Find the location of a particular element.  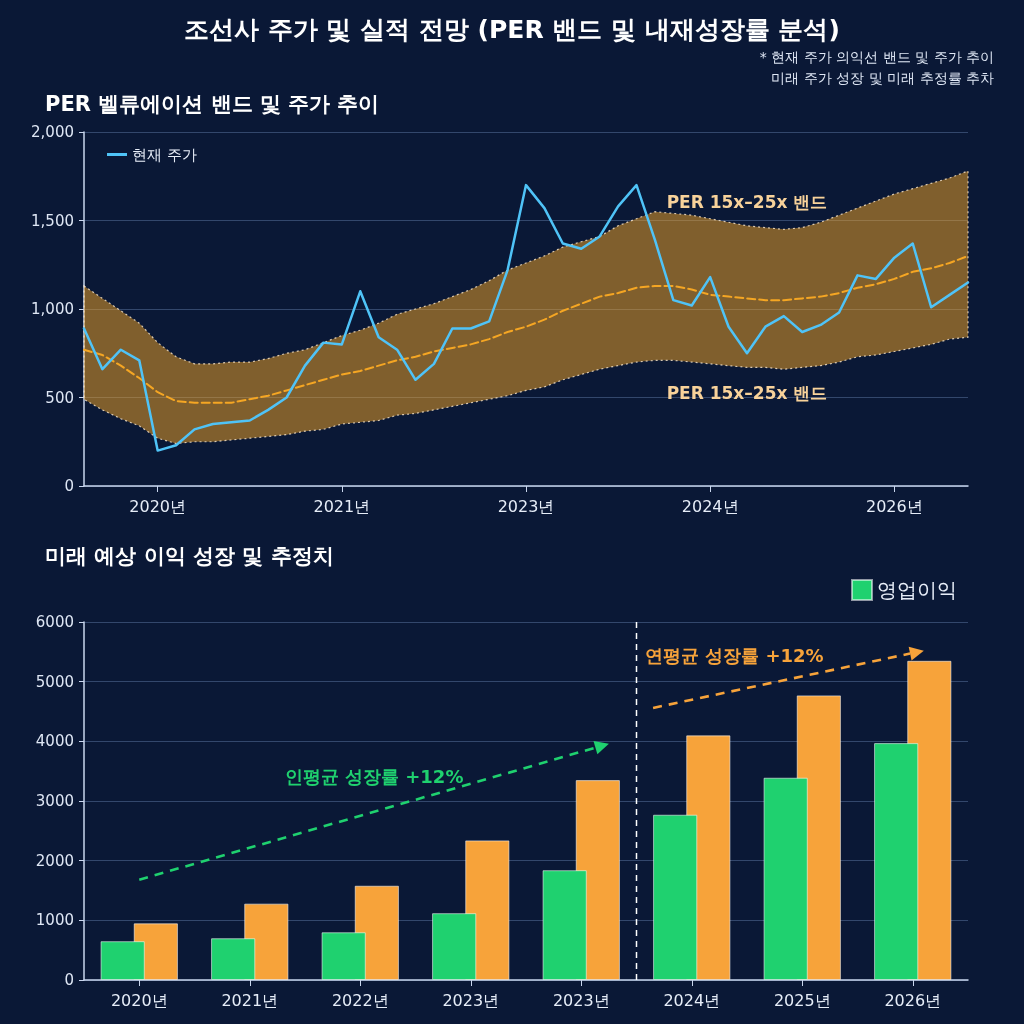

y-tick-label: 500 is located at coordinates (59, 397).